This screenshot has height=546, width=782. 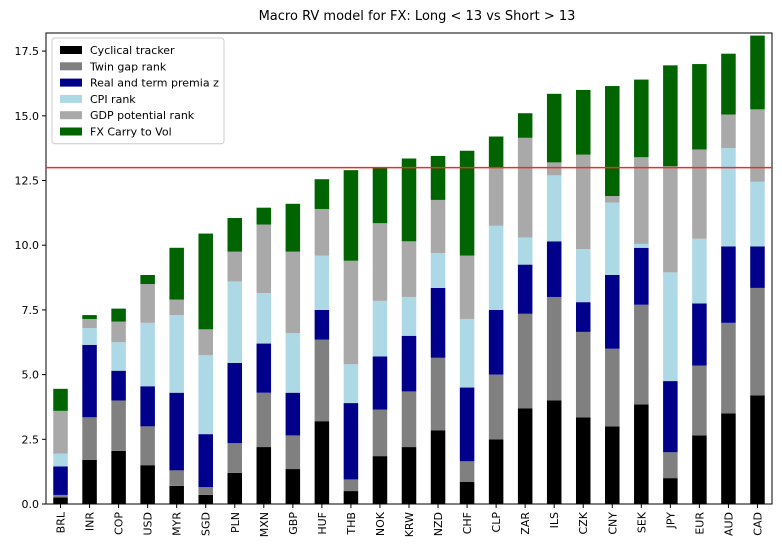 I want to click on x-tick-label: COP, so click(x=119, y=523).